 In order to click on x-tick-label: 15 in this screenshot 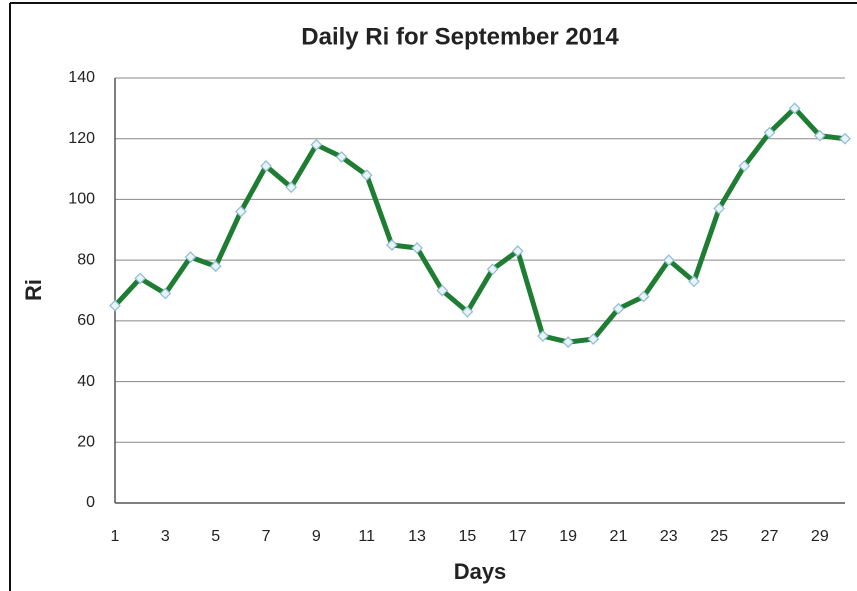, I will do `click(468, 536)`.